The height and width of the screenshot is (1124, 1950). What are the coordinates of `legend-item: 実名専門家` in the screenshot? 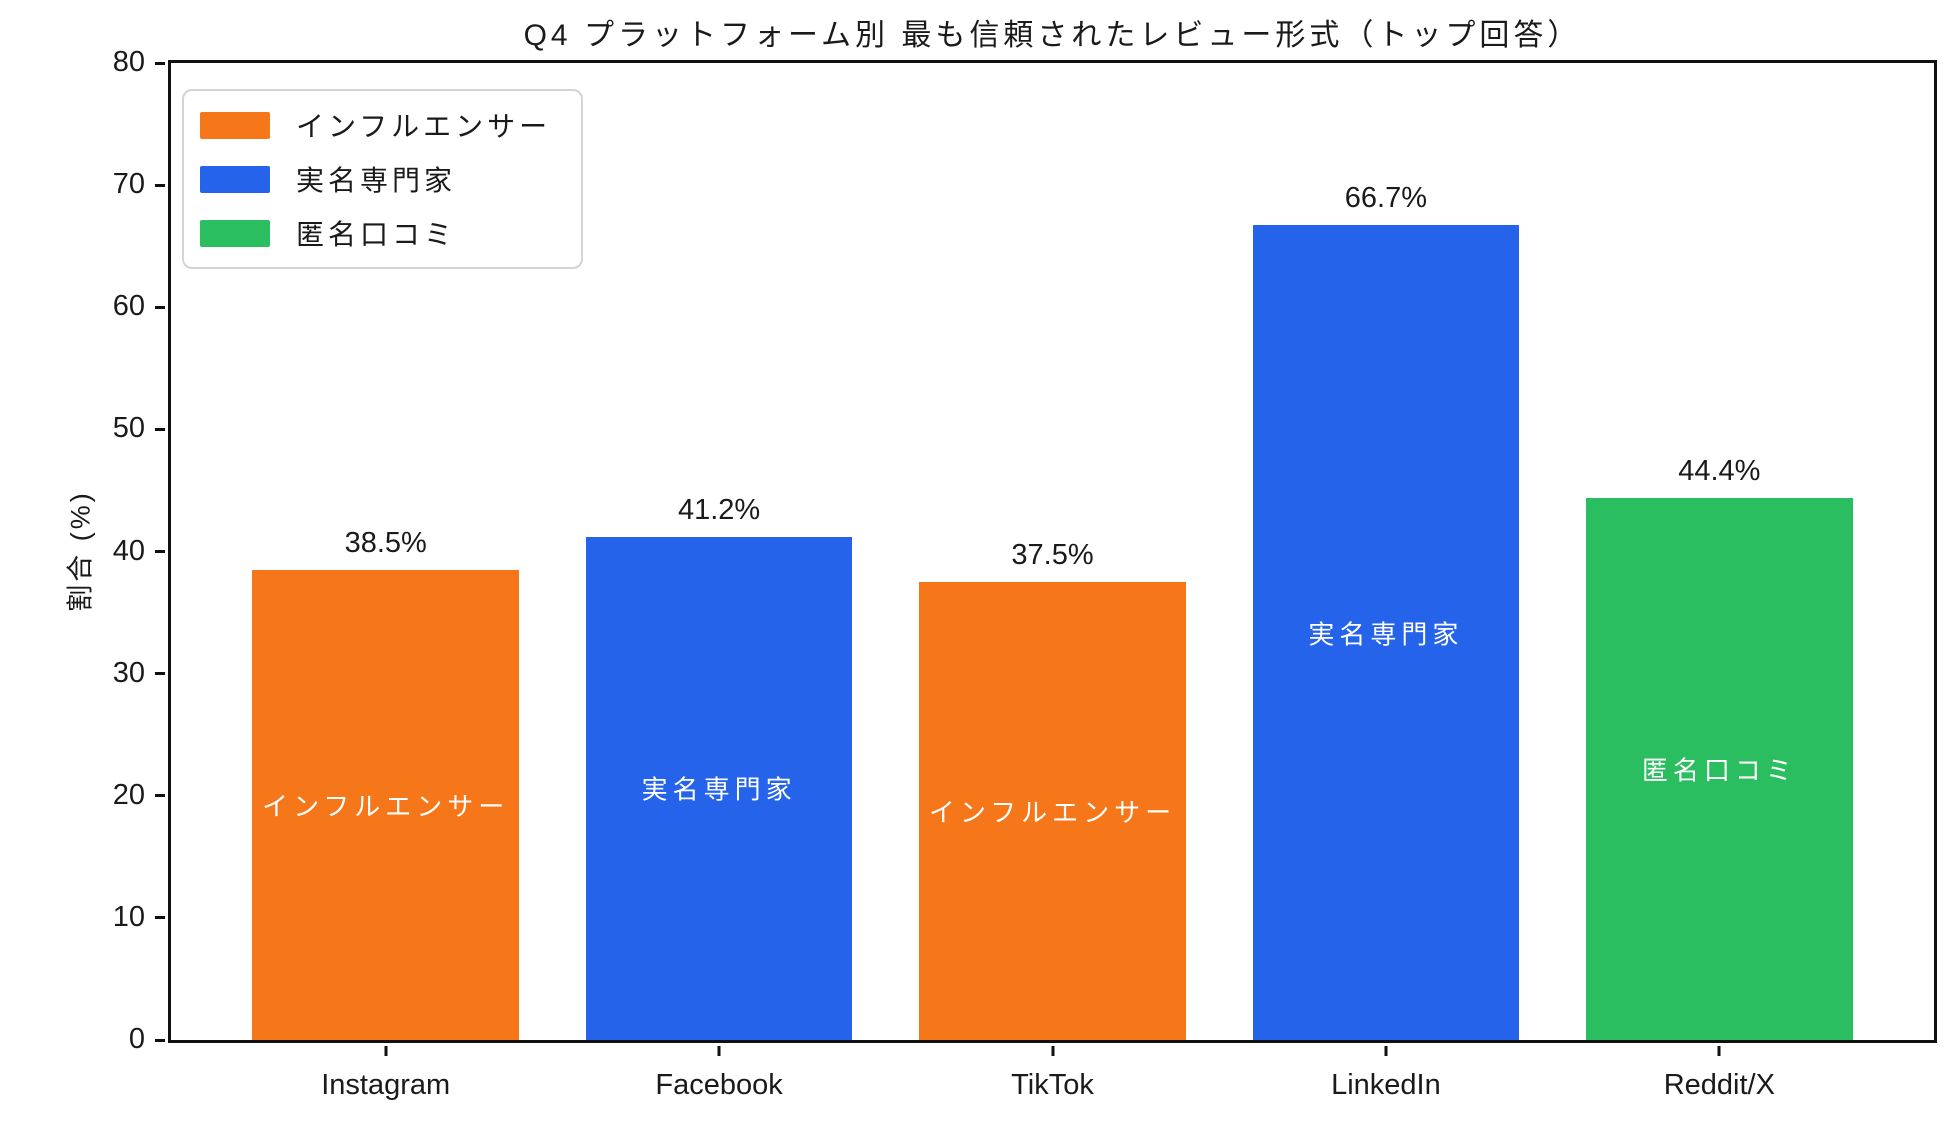 It's located at (375, 179).